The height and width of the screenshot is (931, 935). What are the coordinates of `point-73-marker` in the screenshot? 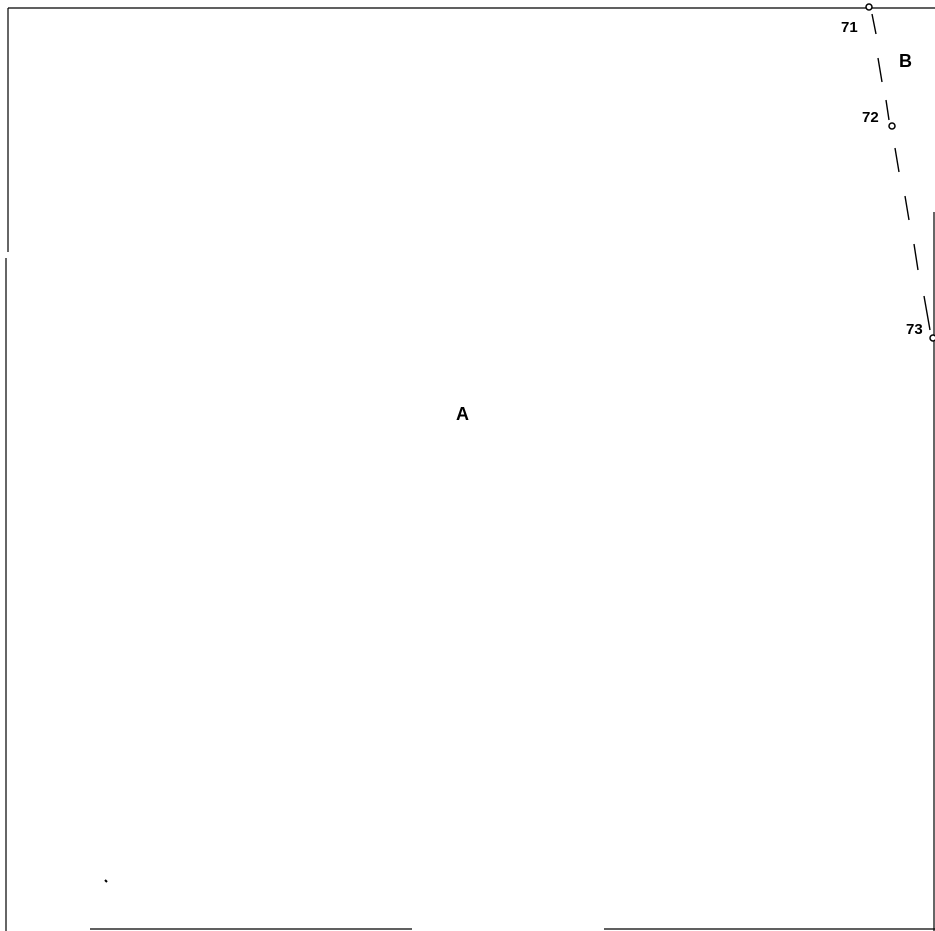 It's located at (932, 338).